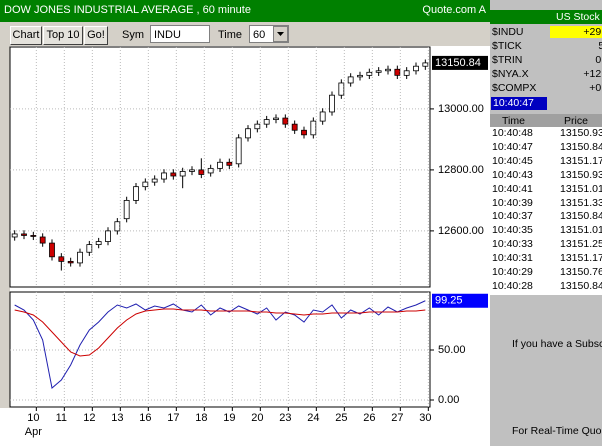  Describe the element at coordinates (514, 88) in the screenshot. I see `symbol: $COMPX` at that location.